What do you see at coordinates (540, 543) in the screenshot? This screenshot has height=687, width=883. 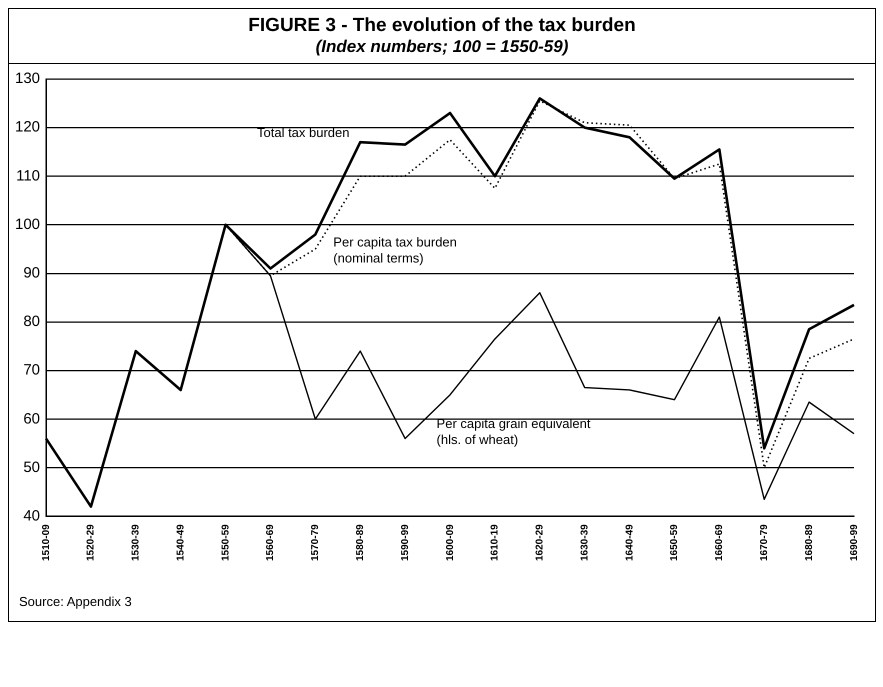 I see `x-tick-label: 1620-29` at bounding box center [540, 543].